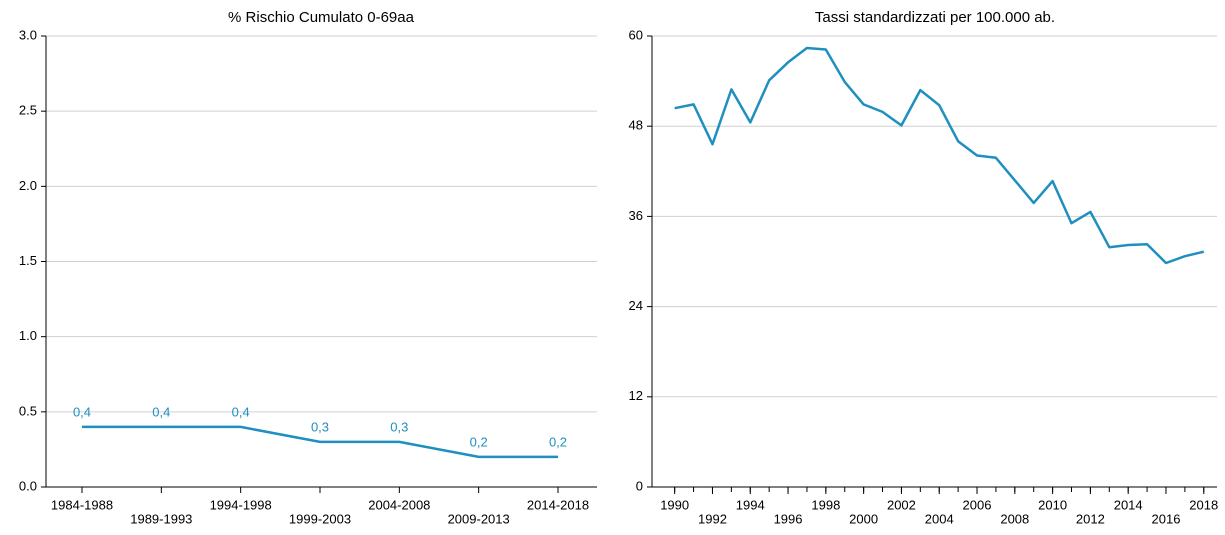  What do you see at coordinates (28, 260) in the screenshot?
I see `y-tick-label: 1.5` at bounding box center [28, 260].